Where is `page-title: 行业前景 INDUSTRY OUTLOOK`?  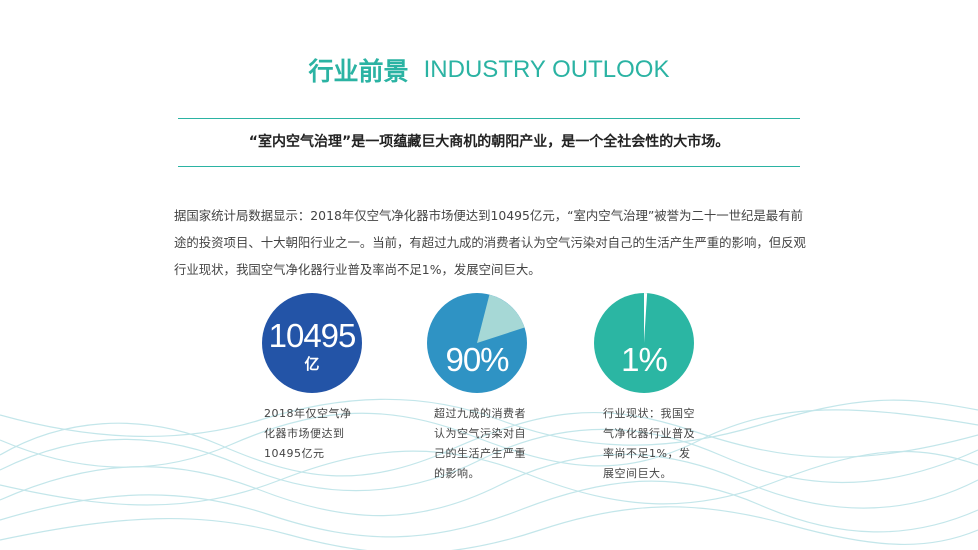 page-title: 行业前景 INDUSTRY OUTLOOK is located at coordinates (489, 70).